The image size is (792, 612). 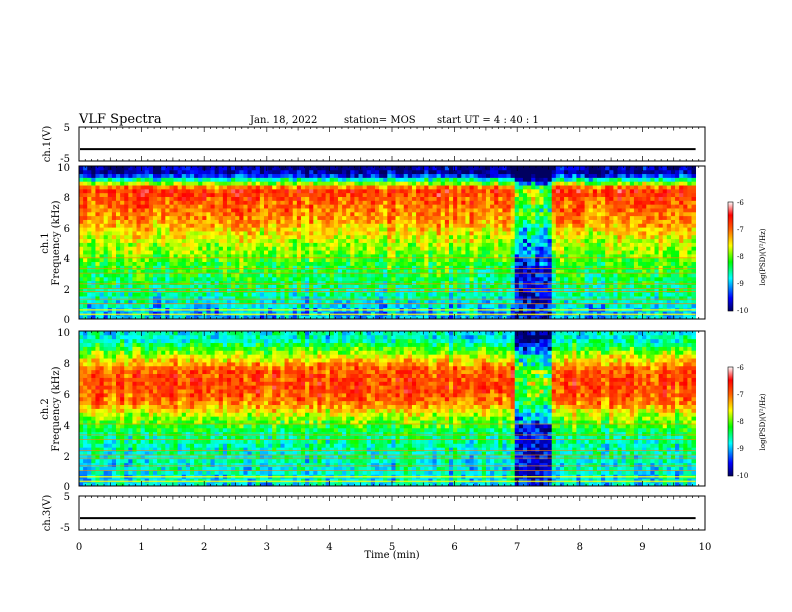 I want to click on start-time-label: start UT = 4 : 40 : 1, so click(x=488, y=120).